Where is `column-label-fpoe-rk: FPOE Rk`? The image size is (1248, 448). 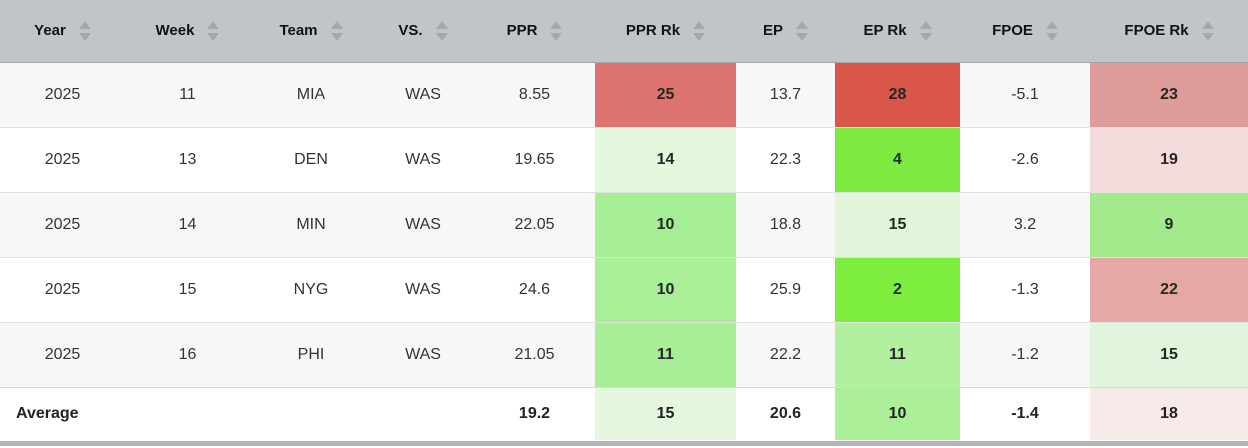 column-label-fpoe-rk: FPOE Rk is located at coordinates (1156, 31).